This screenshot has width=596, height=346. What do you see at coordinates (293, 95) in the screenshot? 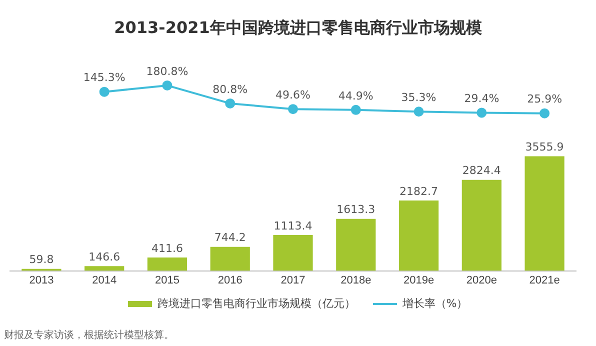
I see `data-label: 49.6%` at bounding box center [293, 95].